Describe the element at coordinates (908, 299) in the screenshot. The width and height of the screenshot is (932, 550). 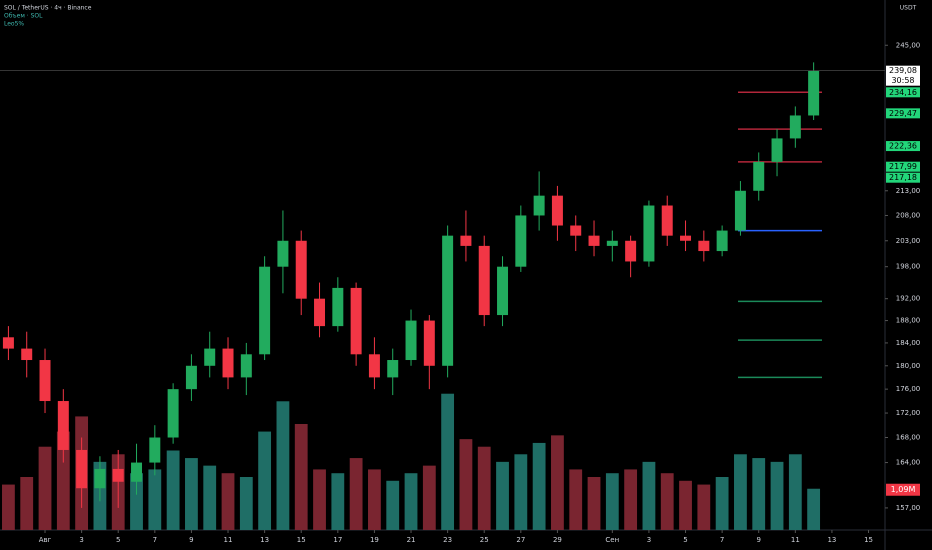
I see `y-tick-label: 192,00` at that location.